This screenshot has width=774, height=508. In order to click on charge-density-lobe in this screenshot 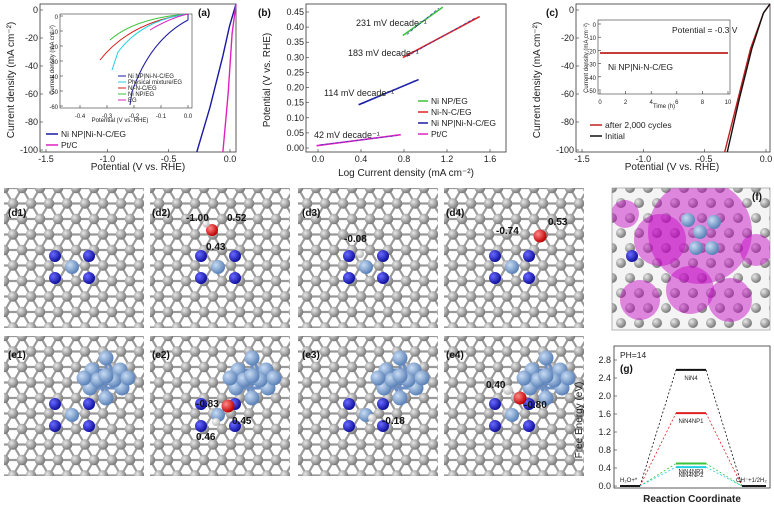, I will do `click(690, 290)`.